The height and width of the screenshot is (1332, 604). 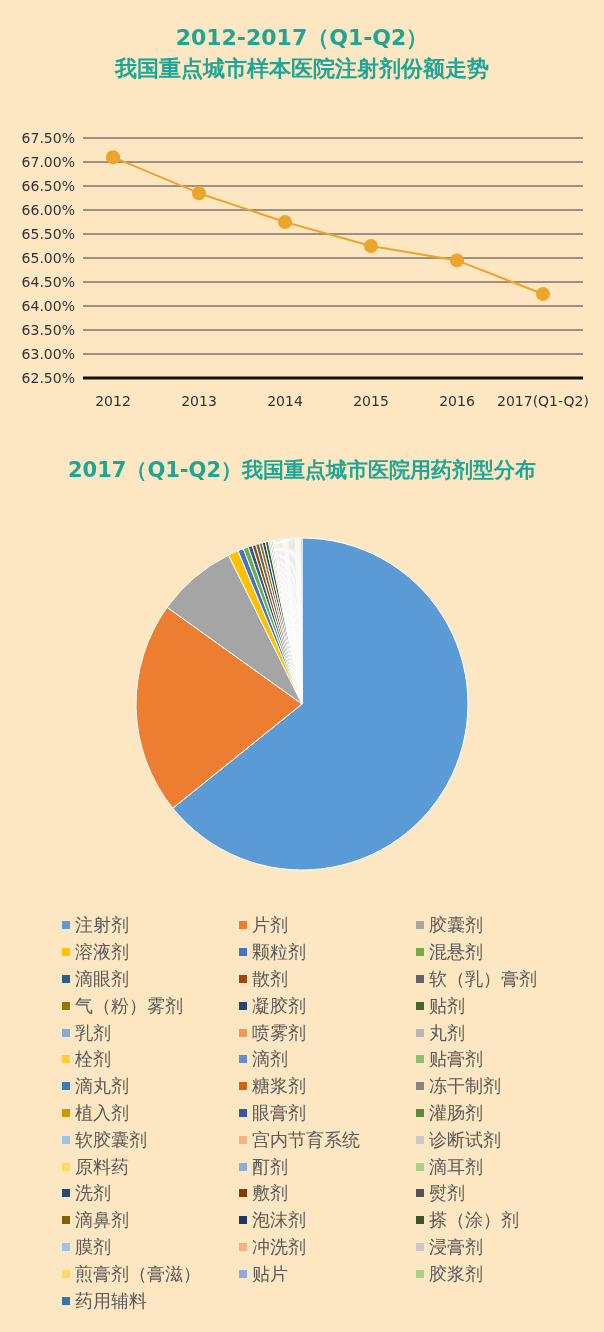 I want to click on x-tick-label: 2013, so click(x=199, y=400).